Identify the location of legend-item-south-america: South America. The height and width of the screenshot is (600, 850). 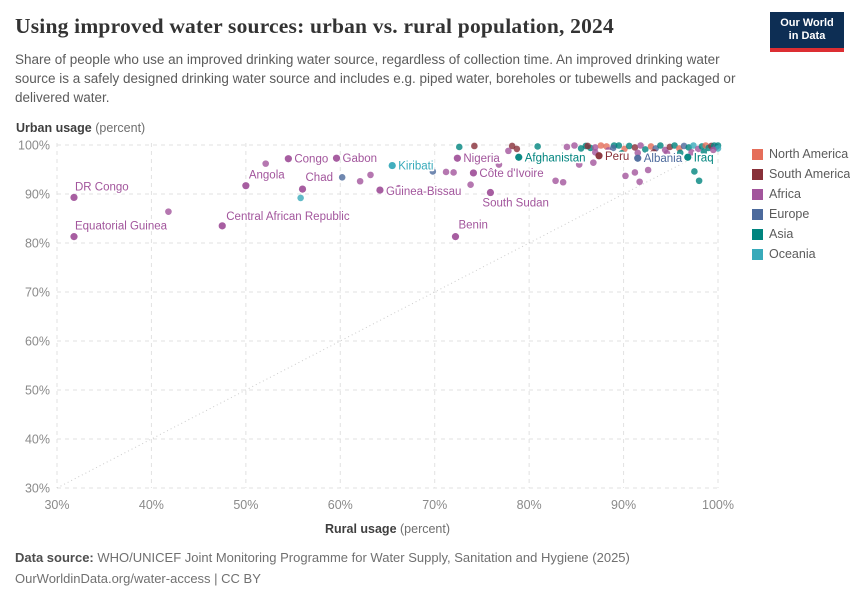
(801, 174).